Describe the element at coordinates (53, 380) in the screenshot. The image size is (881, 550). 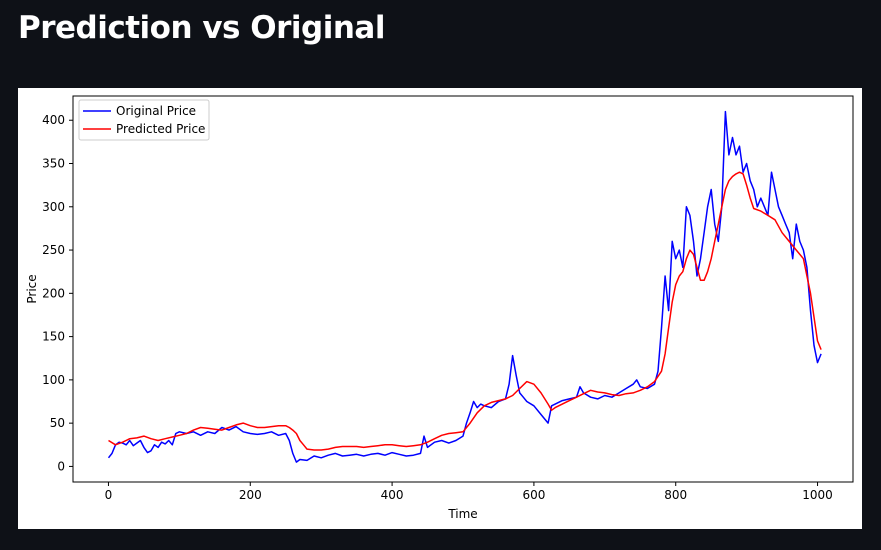
I see `y-tick-label: 100` at that location.